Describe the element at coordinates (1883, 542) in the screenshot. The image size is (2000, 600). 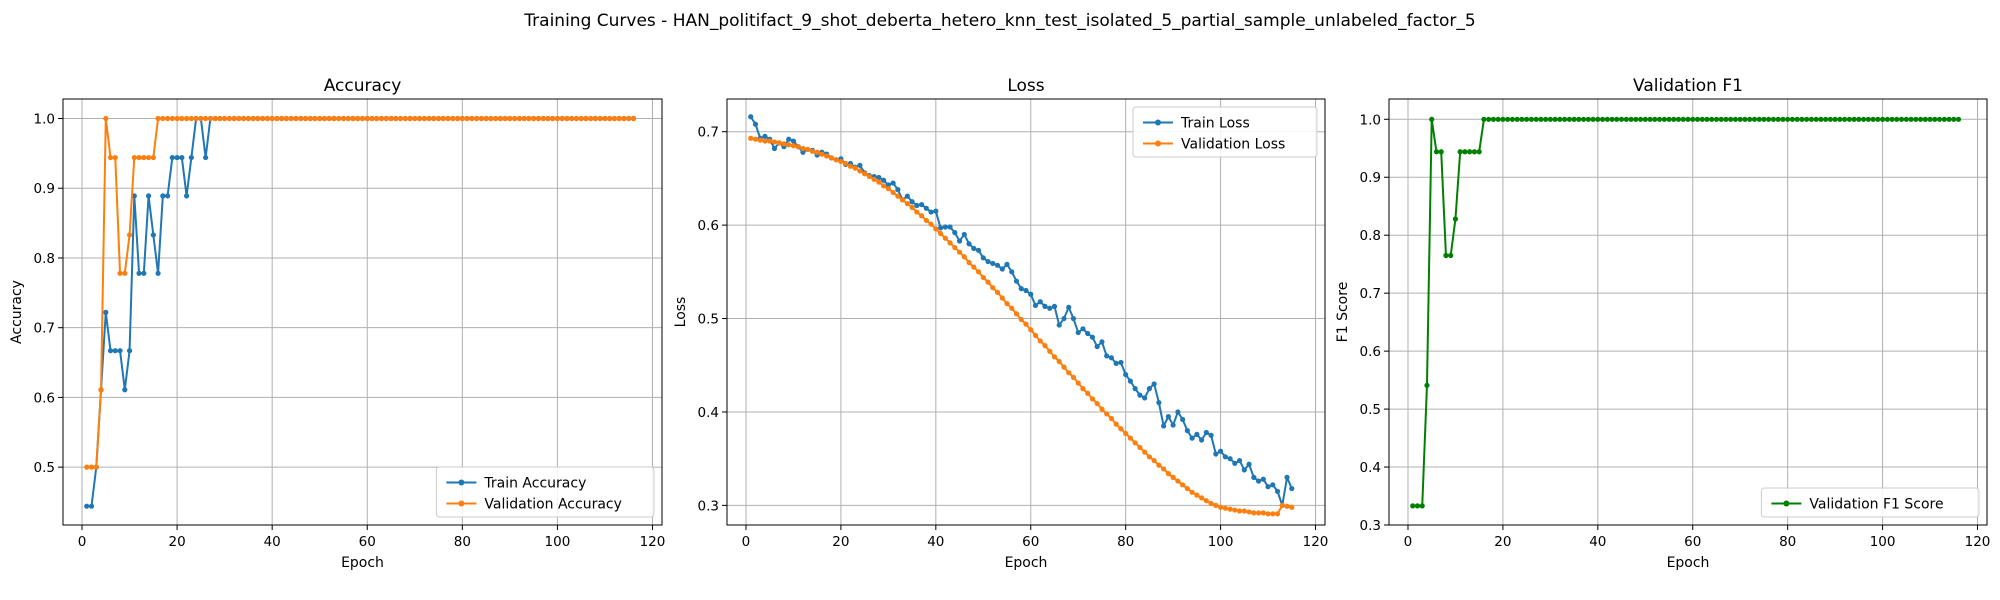
I see `x-tick-label: 100` at that location.